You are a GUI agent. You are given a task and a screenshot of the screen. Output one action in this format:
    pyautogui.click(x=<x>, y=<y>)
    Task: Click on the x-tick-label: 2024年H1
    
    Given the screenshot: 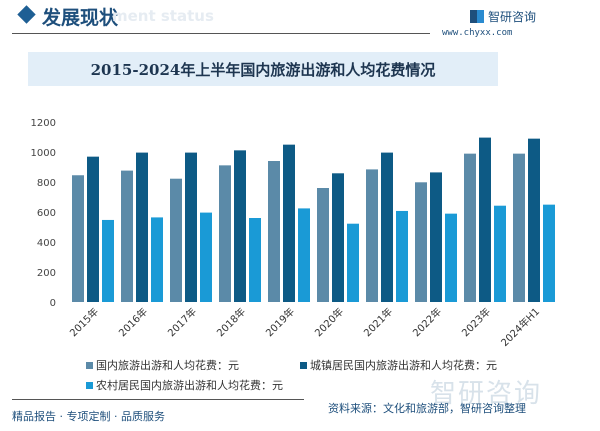 What is the action you would take?
    pyautogui.click(x=520, y=327)
    